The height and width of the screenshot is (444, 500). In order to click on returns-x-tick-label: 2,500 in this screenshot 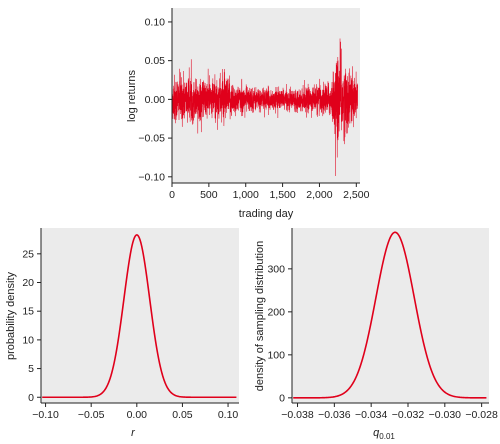, I will do `click(356, 195)`.